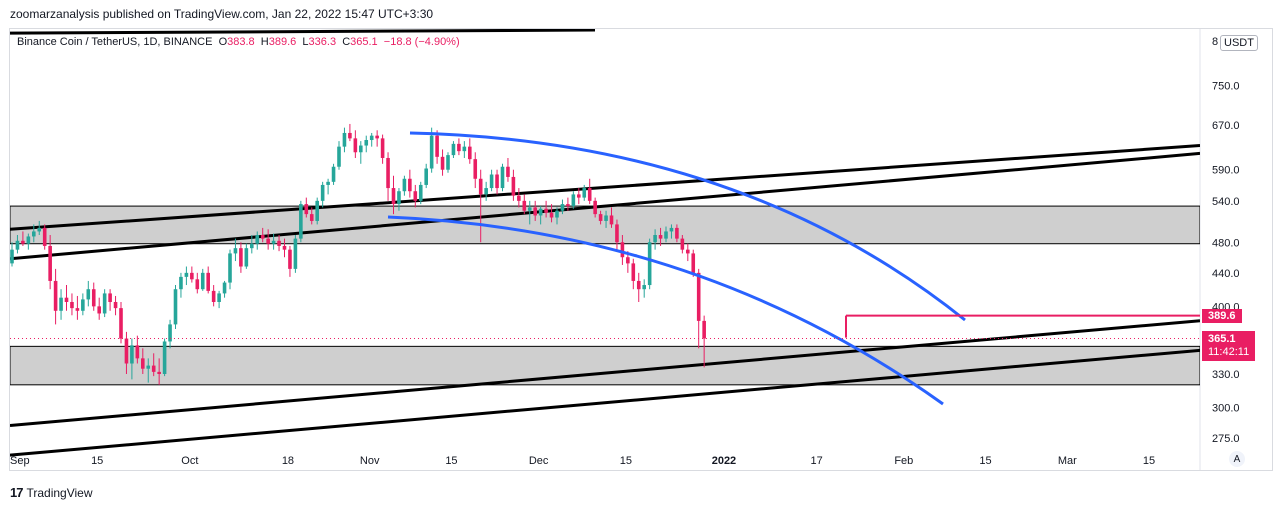 This screenshot has width=1280, height=509. What do you see at coordinates (1226, 243) in the screenshot?
I see `y-tick-label: 480.0` at bounding box center [1226, 243].